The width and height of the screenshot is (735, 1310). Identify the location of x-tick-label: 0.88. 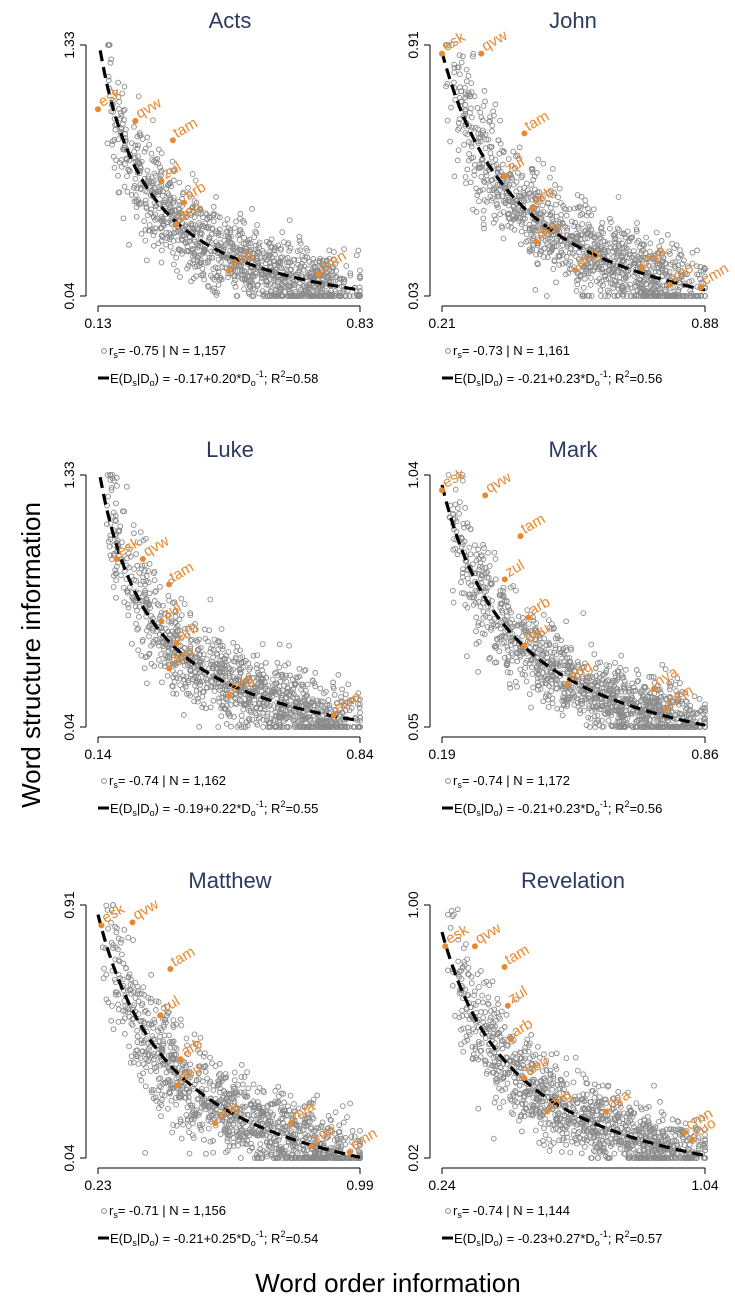
(704, 323).